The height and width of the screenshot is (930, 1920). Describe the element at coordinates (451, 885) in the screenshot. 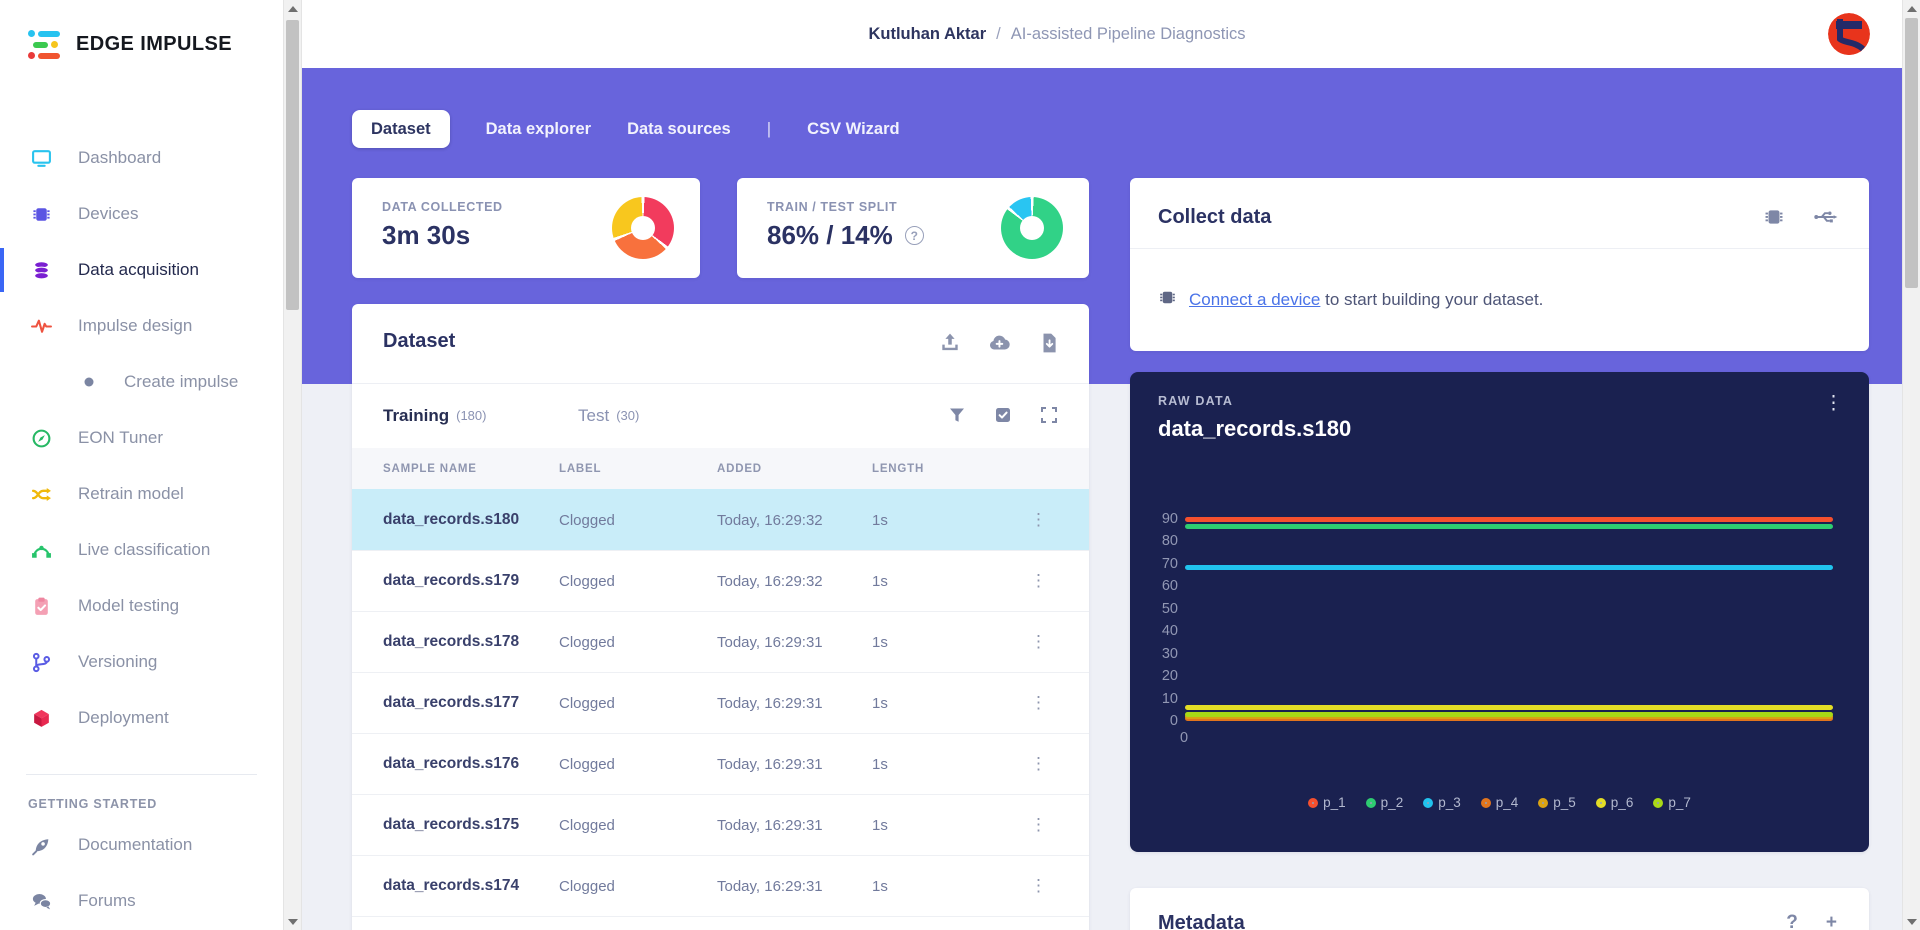

I see `sample-name: data_records.s174` at that location.